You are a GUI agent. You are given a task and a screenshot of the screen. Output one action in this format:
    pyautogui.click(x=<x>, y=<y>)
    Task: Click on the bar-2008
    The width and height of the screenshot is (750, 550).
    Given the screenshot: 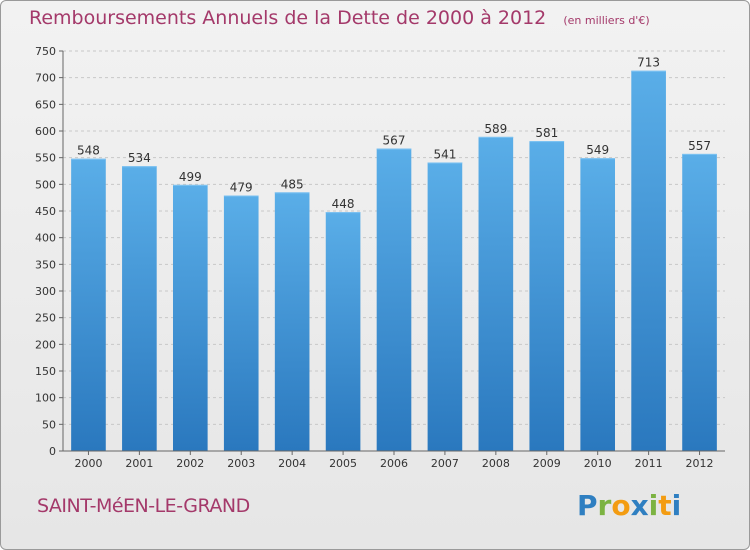 What is the action you would take?
    pyautogui.click(x=496, y=293)
    